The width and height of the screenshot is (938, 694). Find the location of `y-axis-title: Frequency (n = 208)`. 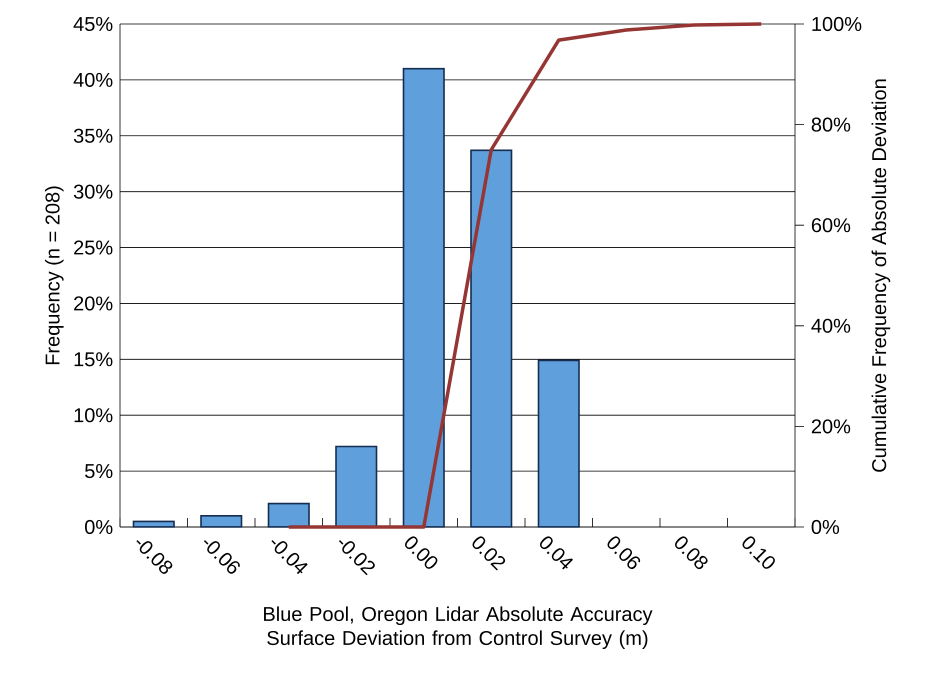

y-axis-title: Frequency (n = 208) is located at coordinates (54, 275).